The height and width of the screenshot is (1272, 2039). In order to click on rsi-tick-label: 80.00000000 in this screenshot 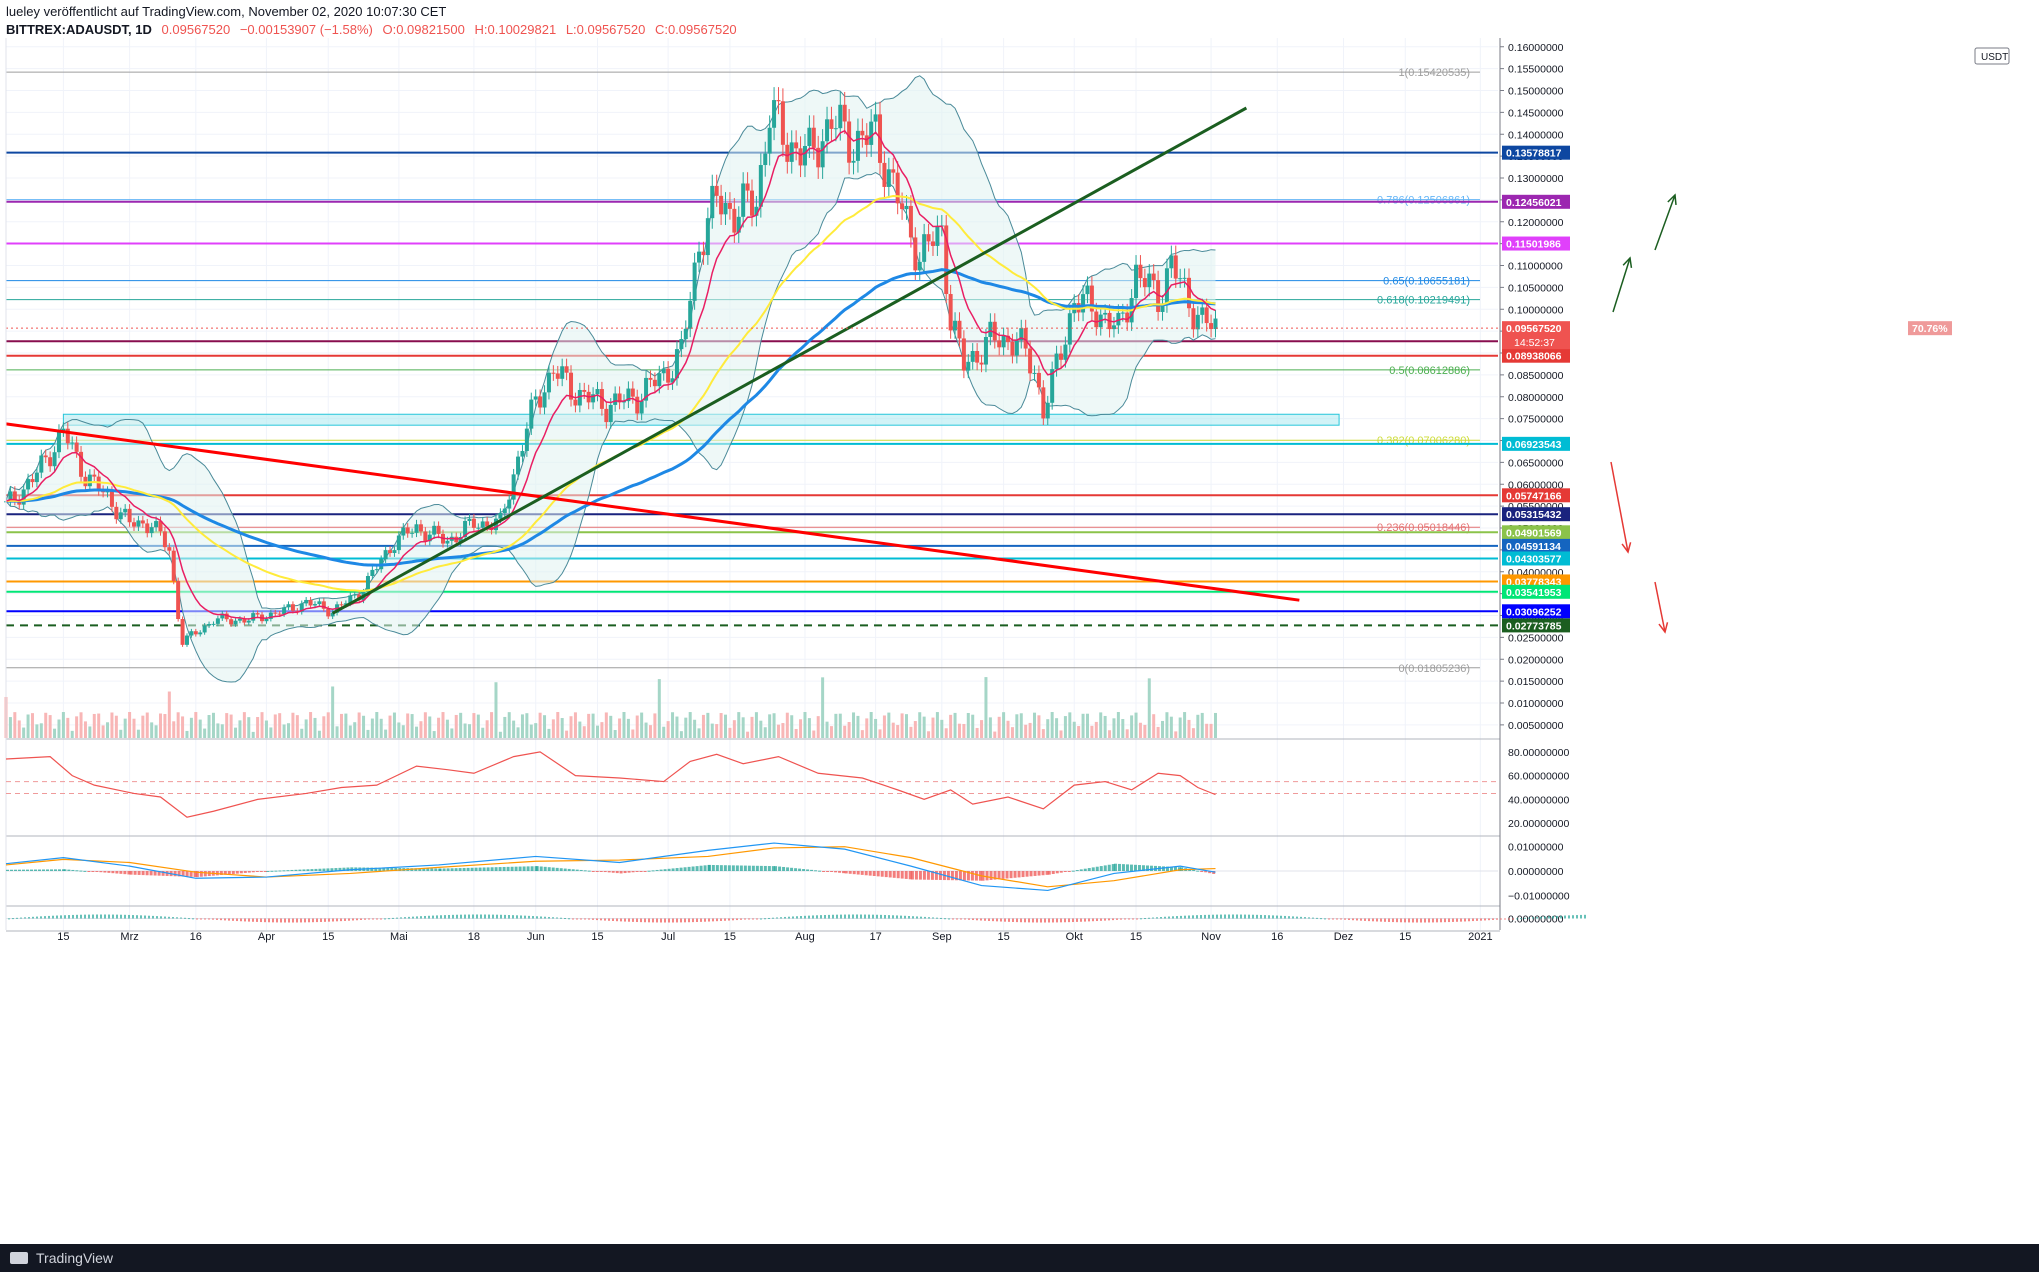, I will do `click(1538, 753)`.